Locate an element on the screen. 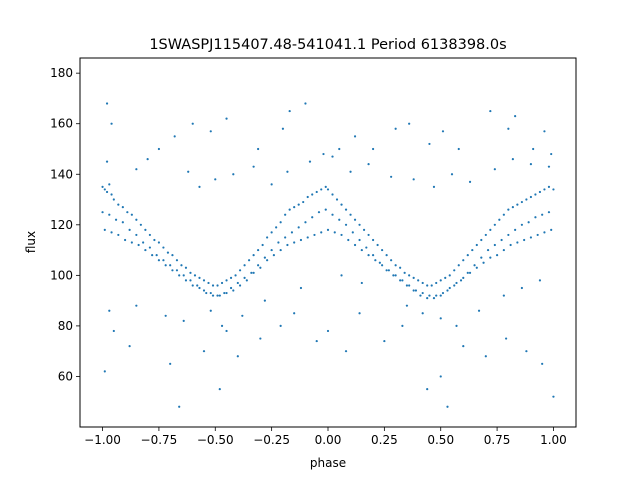 The width and height of the screenshot is (640, 480). y-tick-label: 160 is located at coordinates (61, 124).